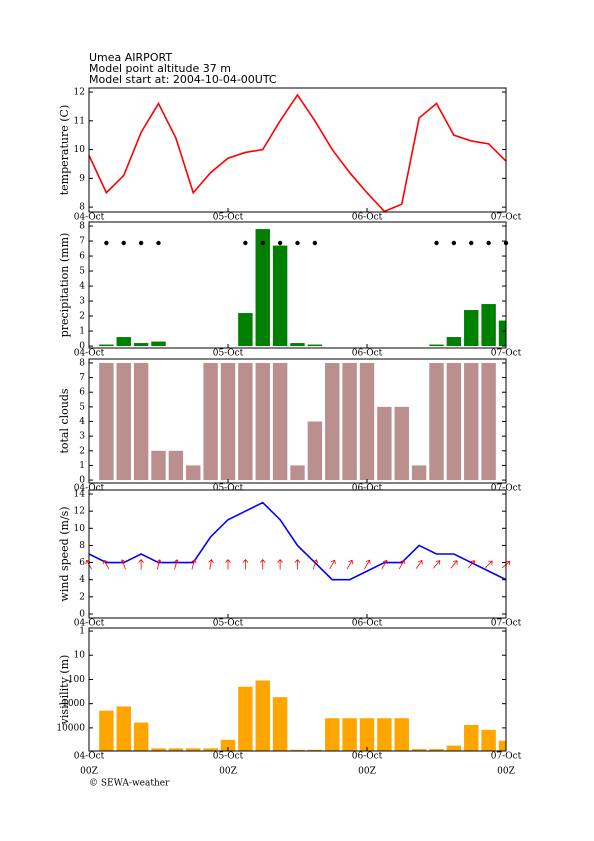 The height and width of the screenshot is (841, 594). I want to click on y-axis-label: precipitation (mm), so click(64, 285).